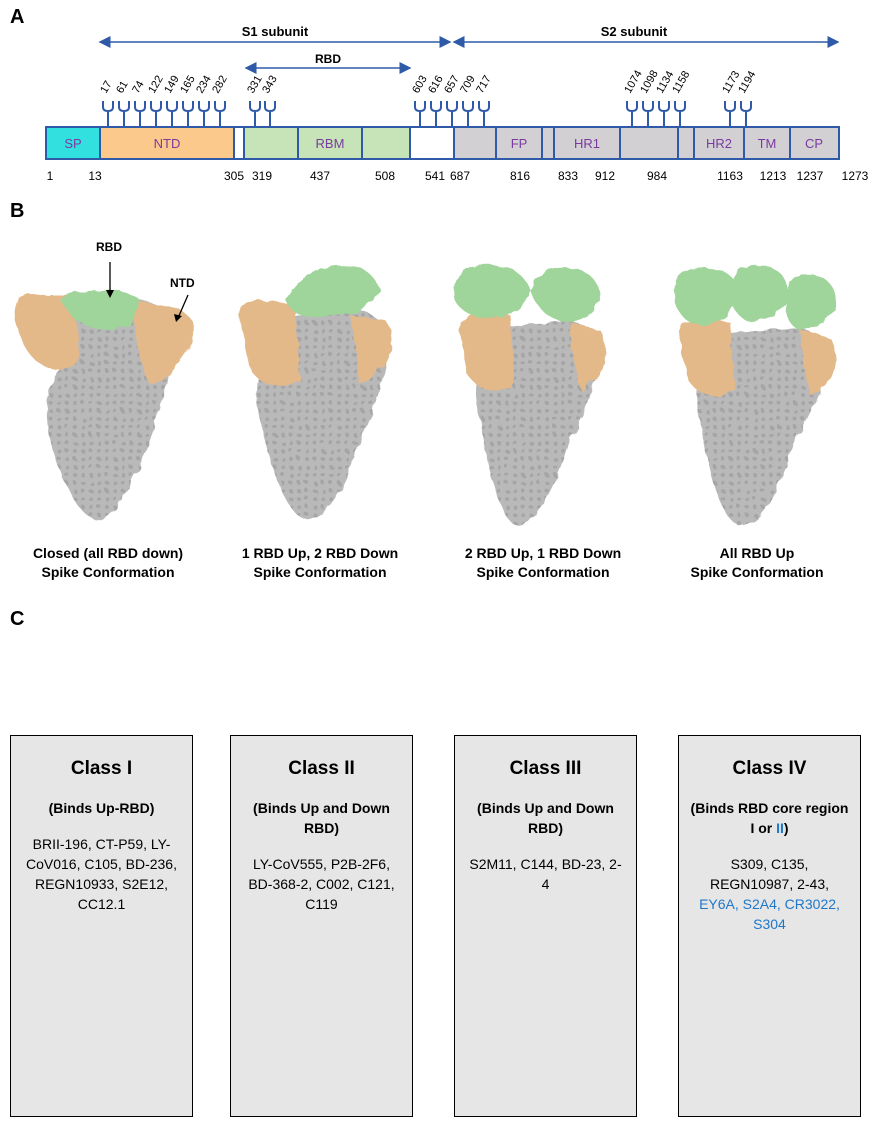  What do you see at coordinates (50, 176) in the screenshot?
I see `residue-number: 1` at bounding box center [50, 176].